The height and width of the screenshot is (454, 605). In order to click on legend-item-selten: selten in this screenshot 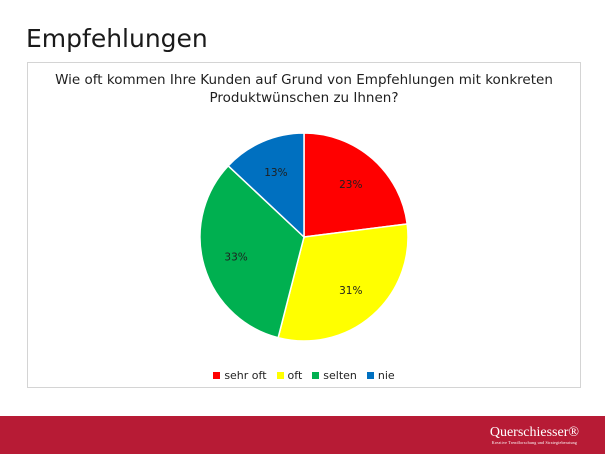, I will do `click(334, 375)`.